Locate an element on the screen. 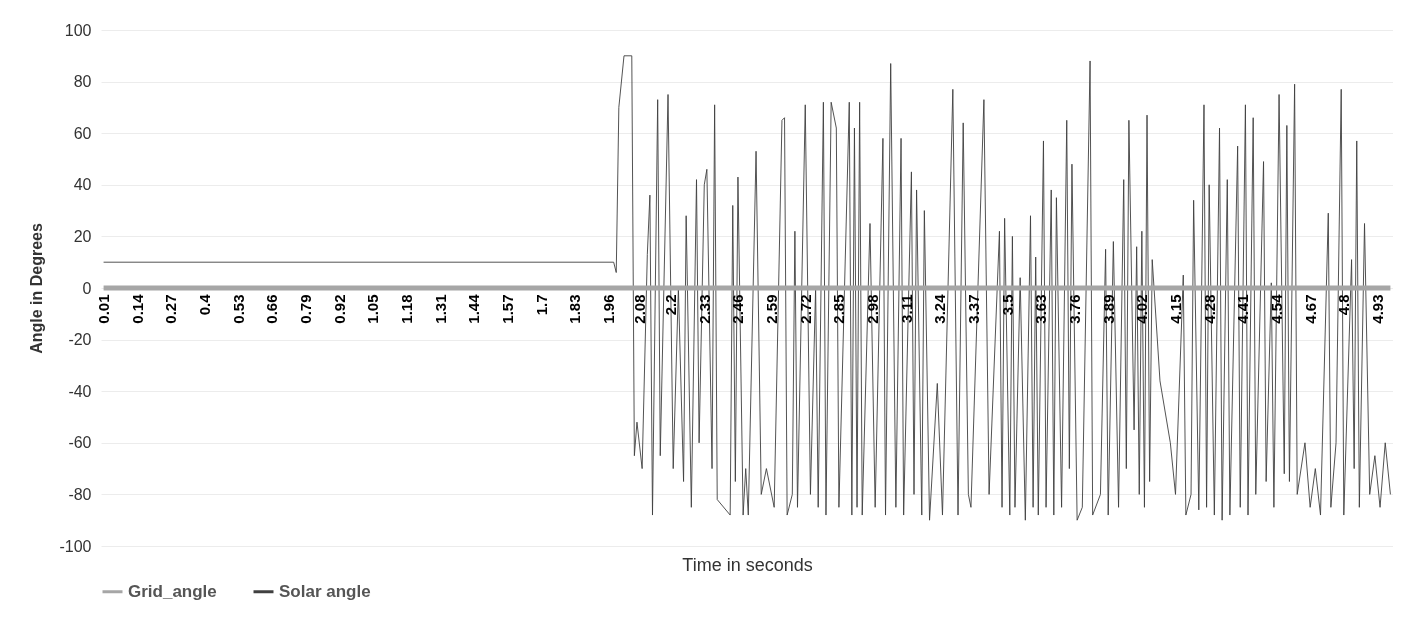 Image resolution: width=1428 pixels, height=627 pixels. x-tick-label: 2.72 is located at coordinates (805, 309).